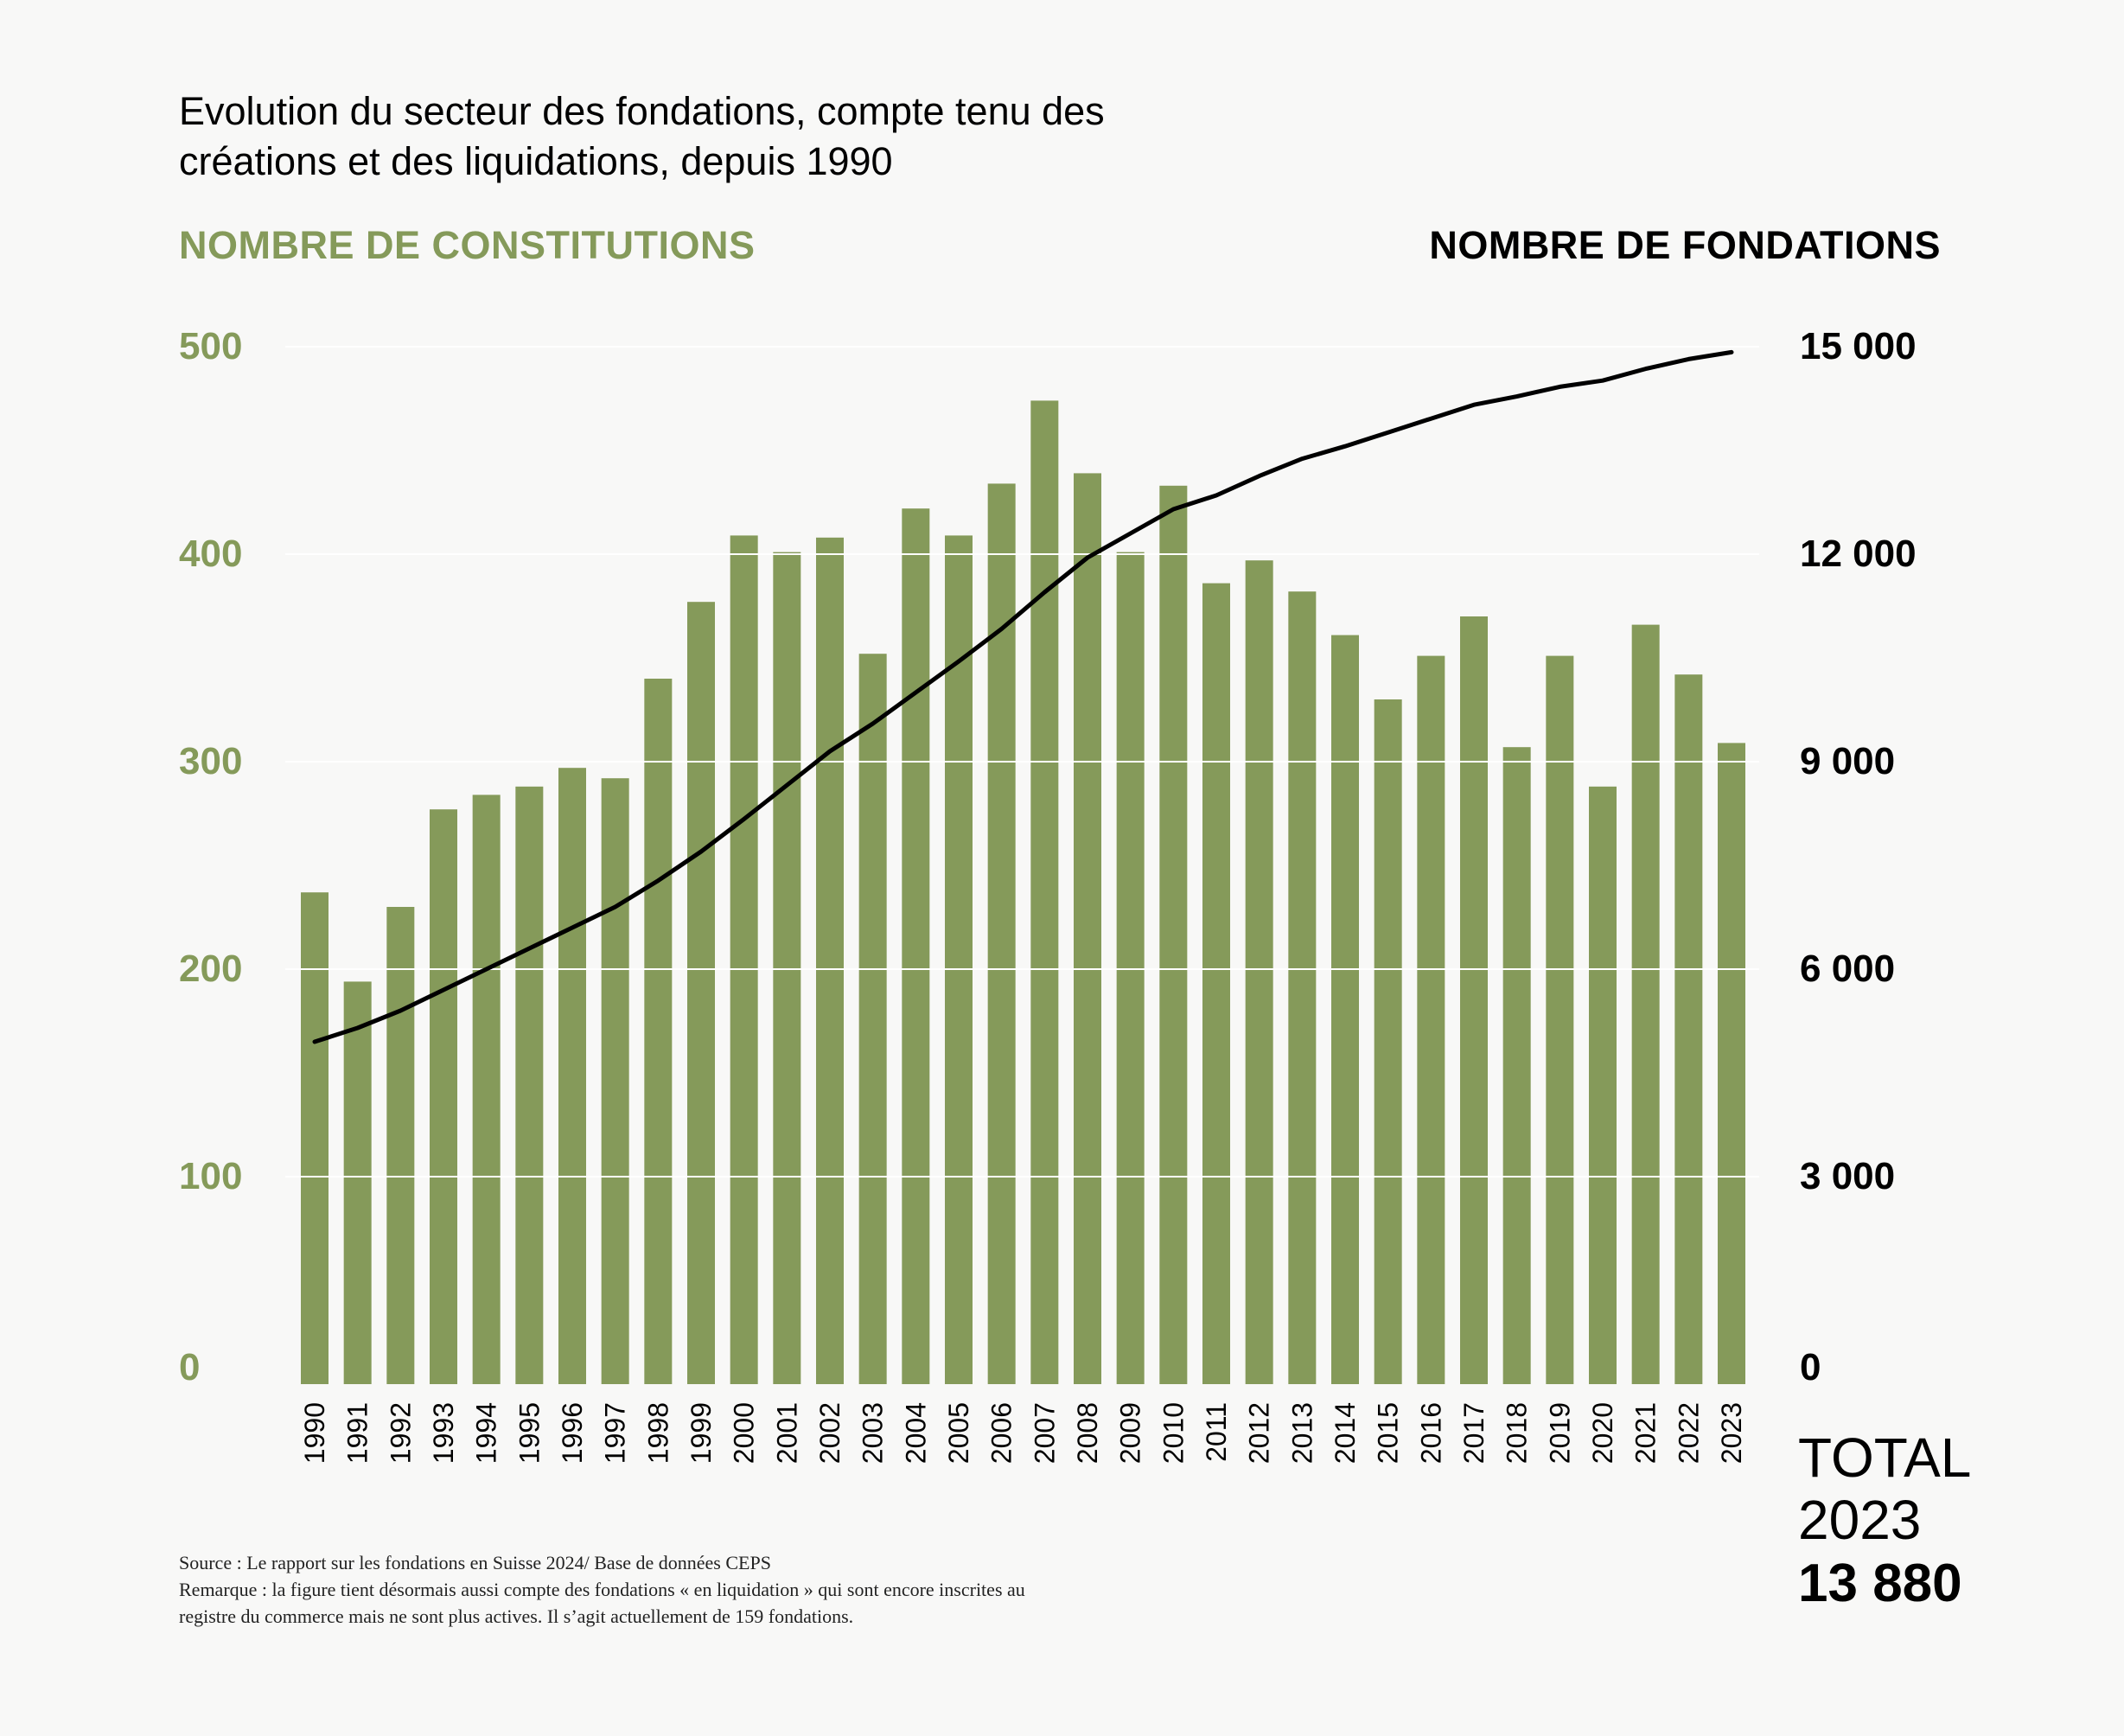 The width and height of the screenshot is (2124, 1736). I want to click on bar-1994, so click(486, 1089).